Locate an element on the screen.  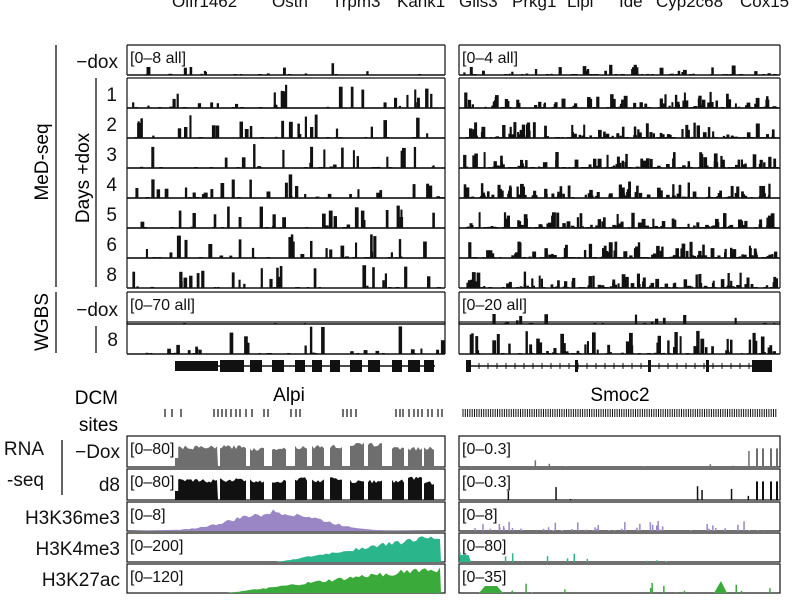
gene-model-exon is located at coordinates (468, 366).